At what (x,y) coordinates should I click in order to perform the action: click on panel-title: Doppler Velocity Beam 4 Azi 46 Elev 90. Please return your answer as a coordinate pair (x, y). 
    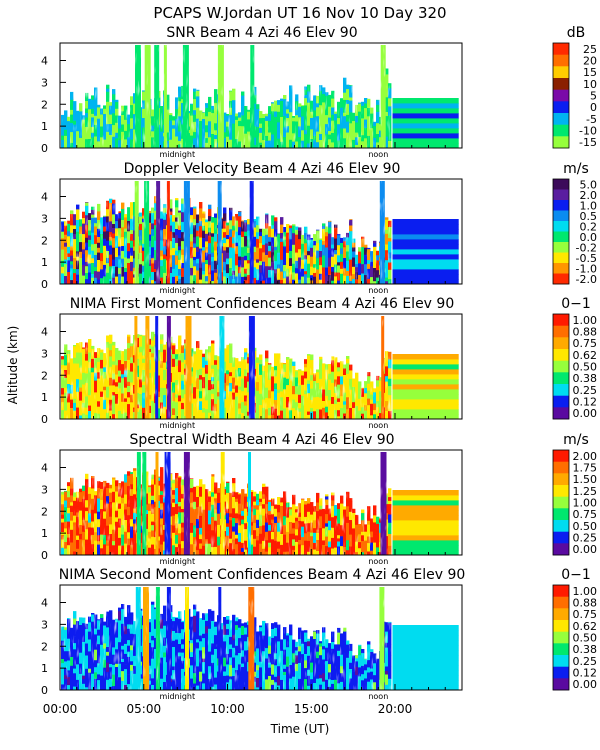
    Looking at the image, I should click on (262, 169).